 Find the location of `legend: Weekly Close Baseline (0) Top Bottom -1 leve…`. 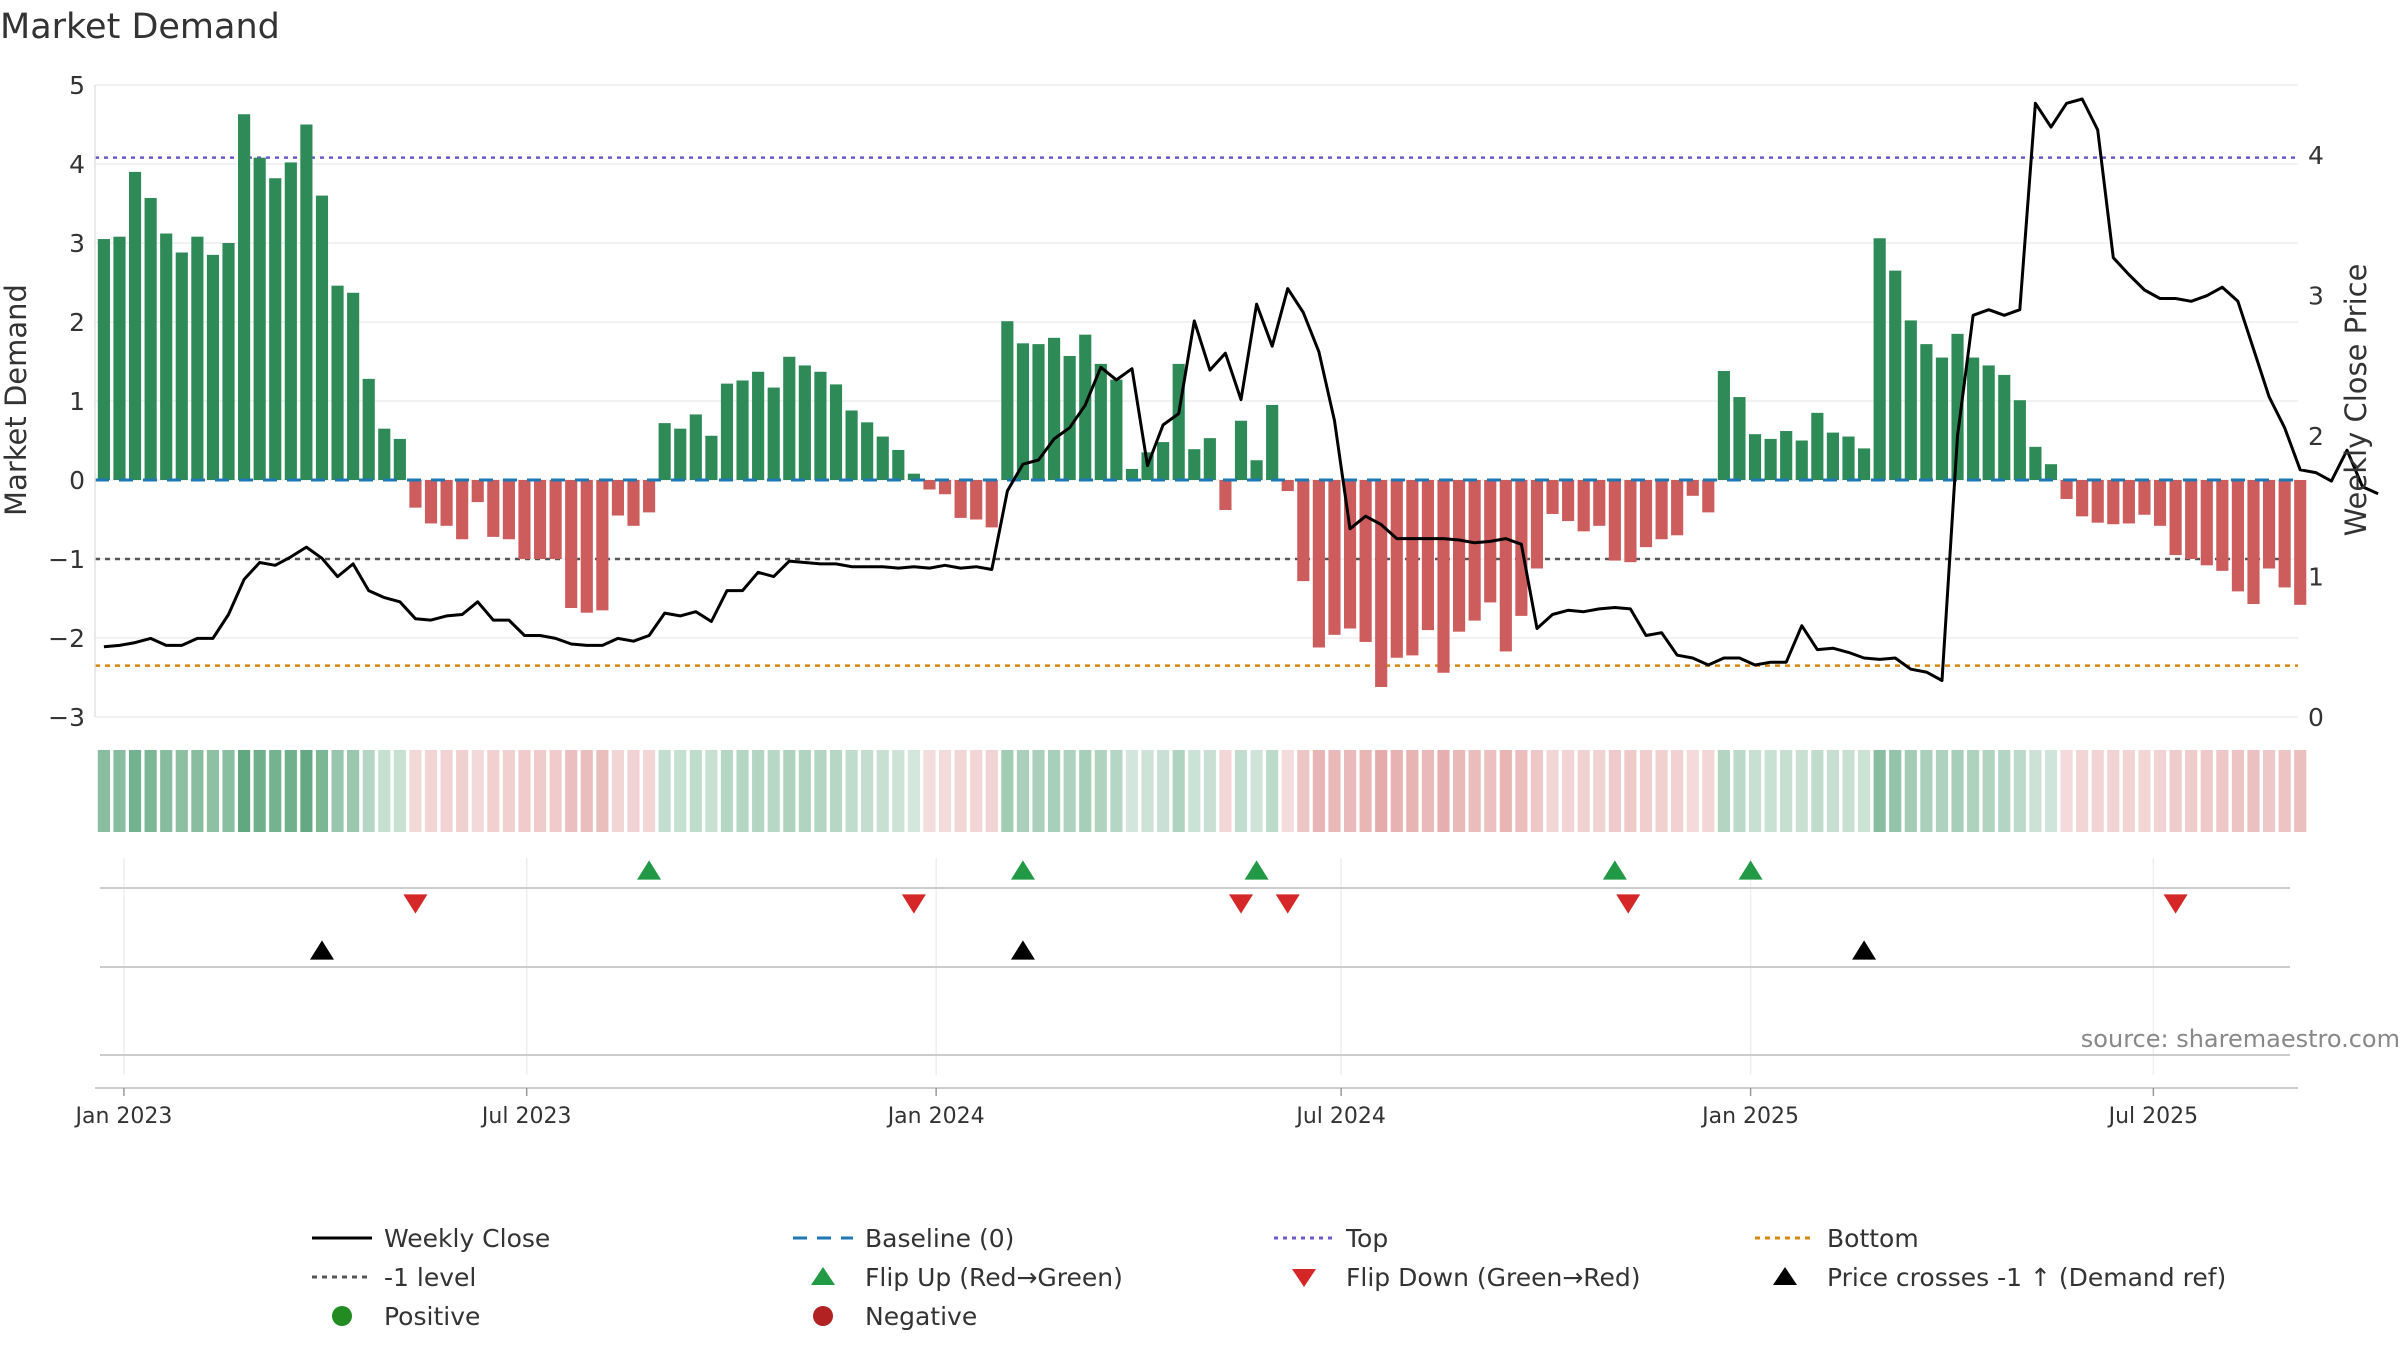

legend: Weekly Close Baseline (0) Top Bottom -1 leve… is located at coordinates (1269, 1277).